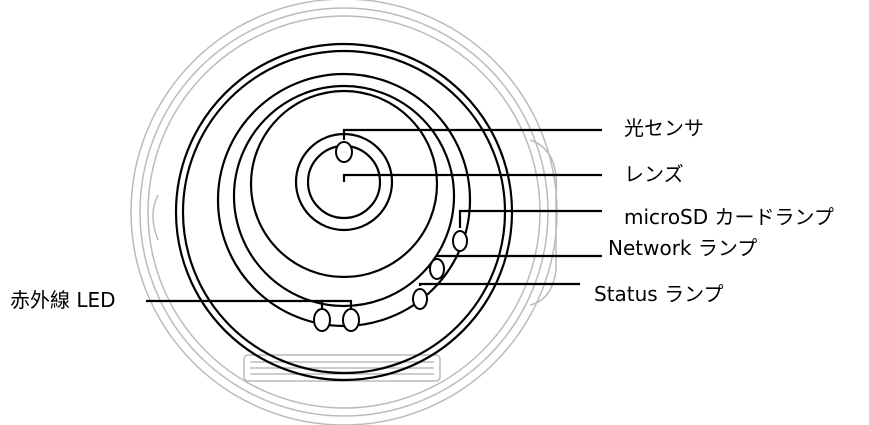 This screenshot has width=869, height=425. I want to click on label-status-lamp: Status ランプ, so click(659, 294).